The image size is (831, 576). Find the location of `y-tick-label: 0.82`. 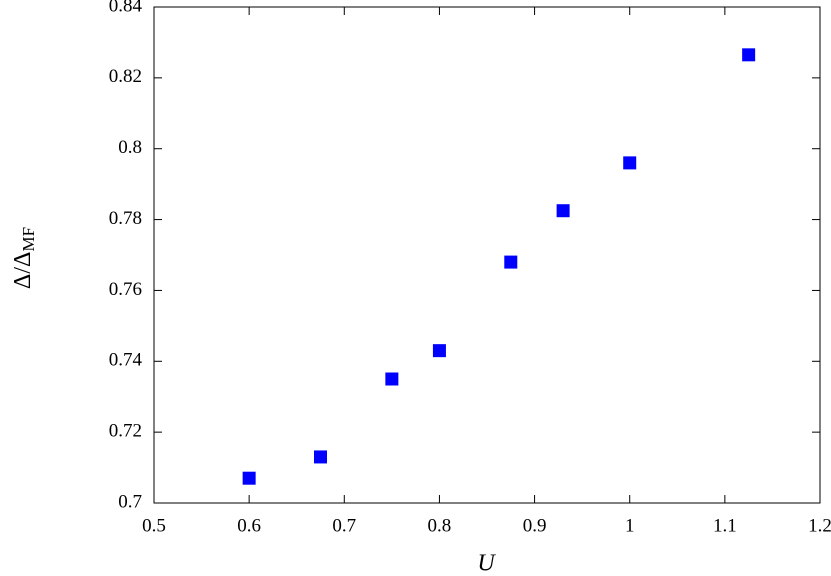

y-tick-label: 0.82 is located at coordinates (125, 76).